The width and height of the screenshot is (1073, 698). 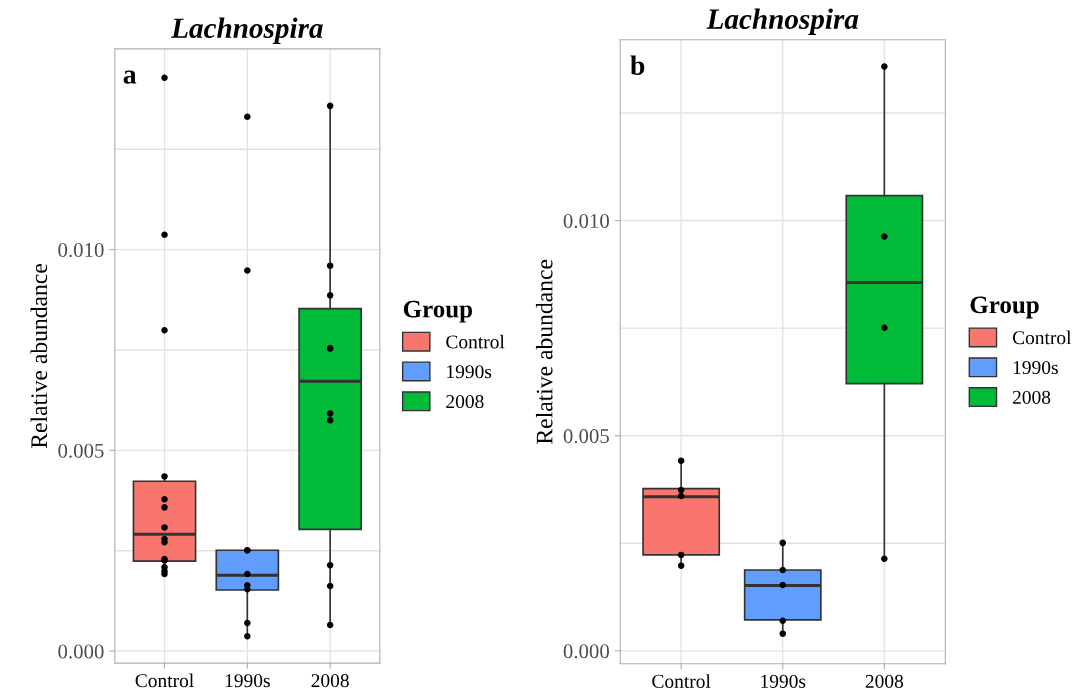 What do you see at coordinates (130, 77) in the screenshot?
I see `annotation: a` at bounding box center [130, 77].